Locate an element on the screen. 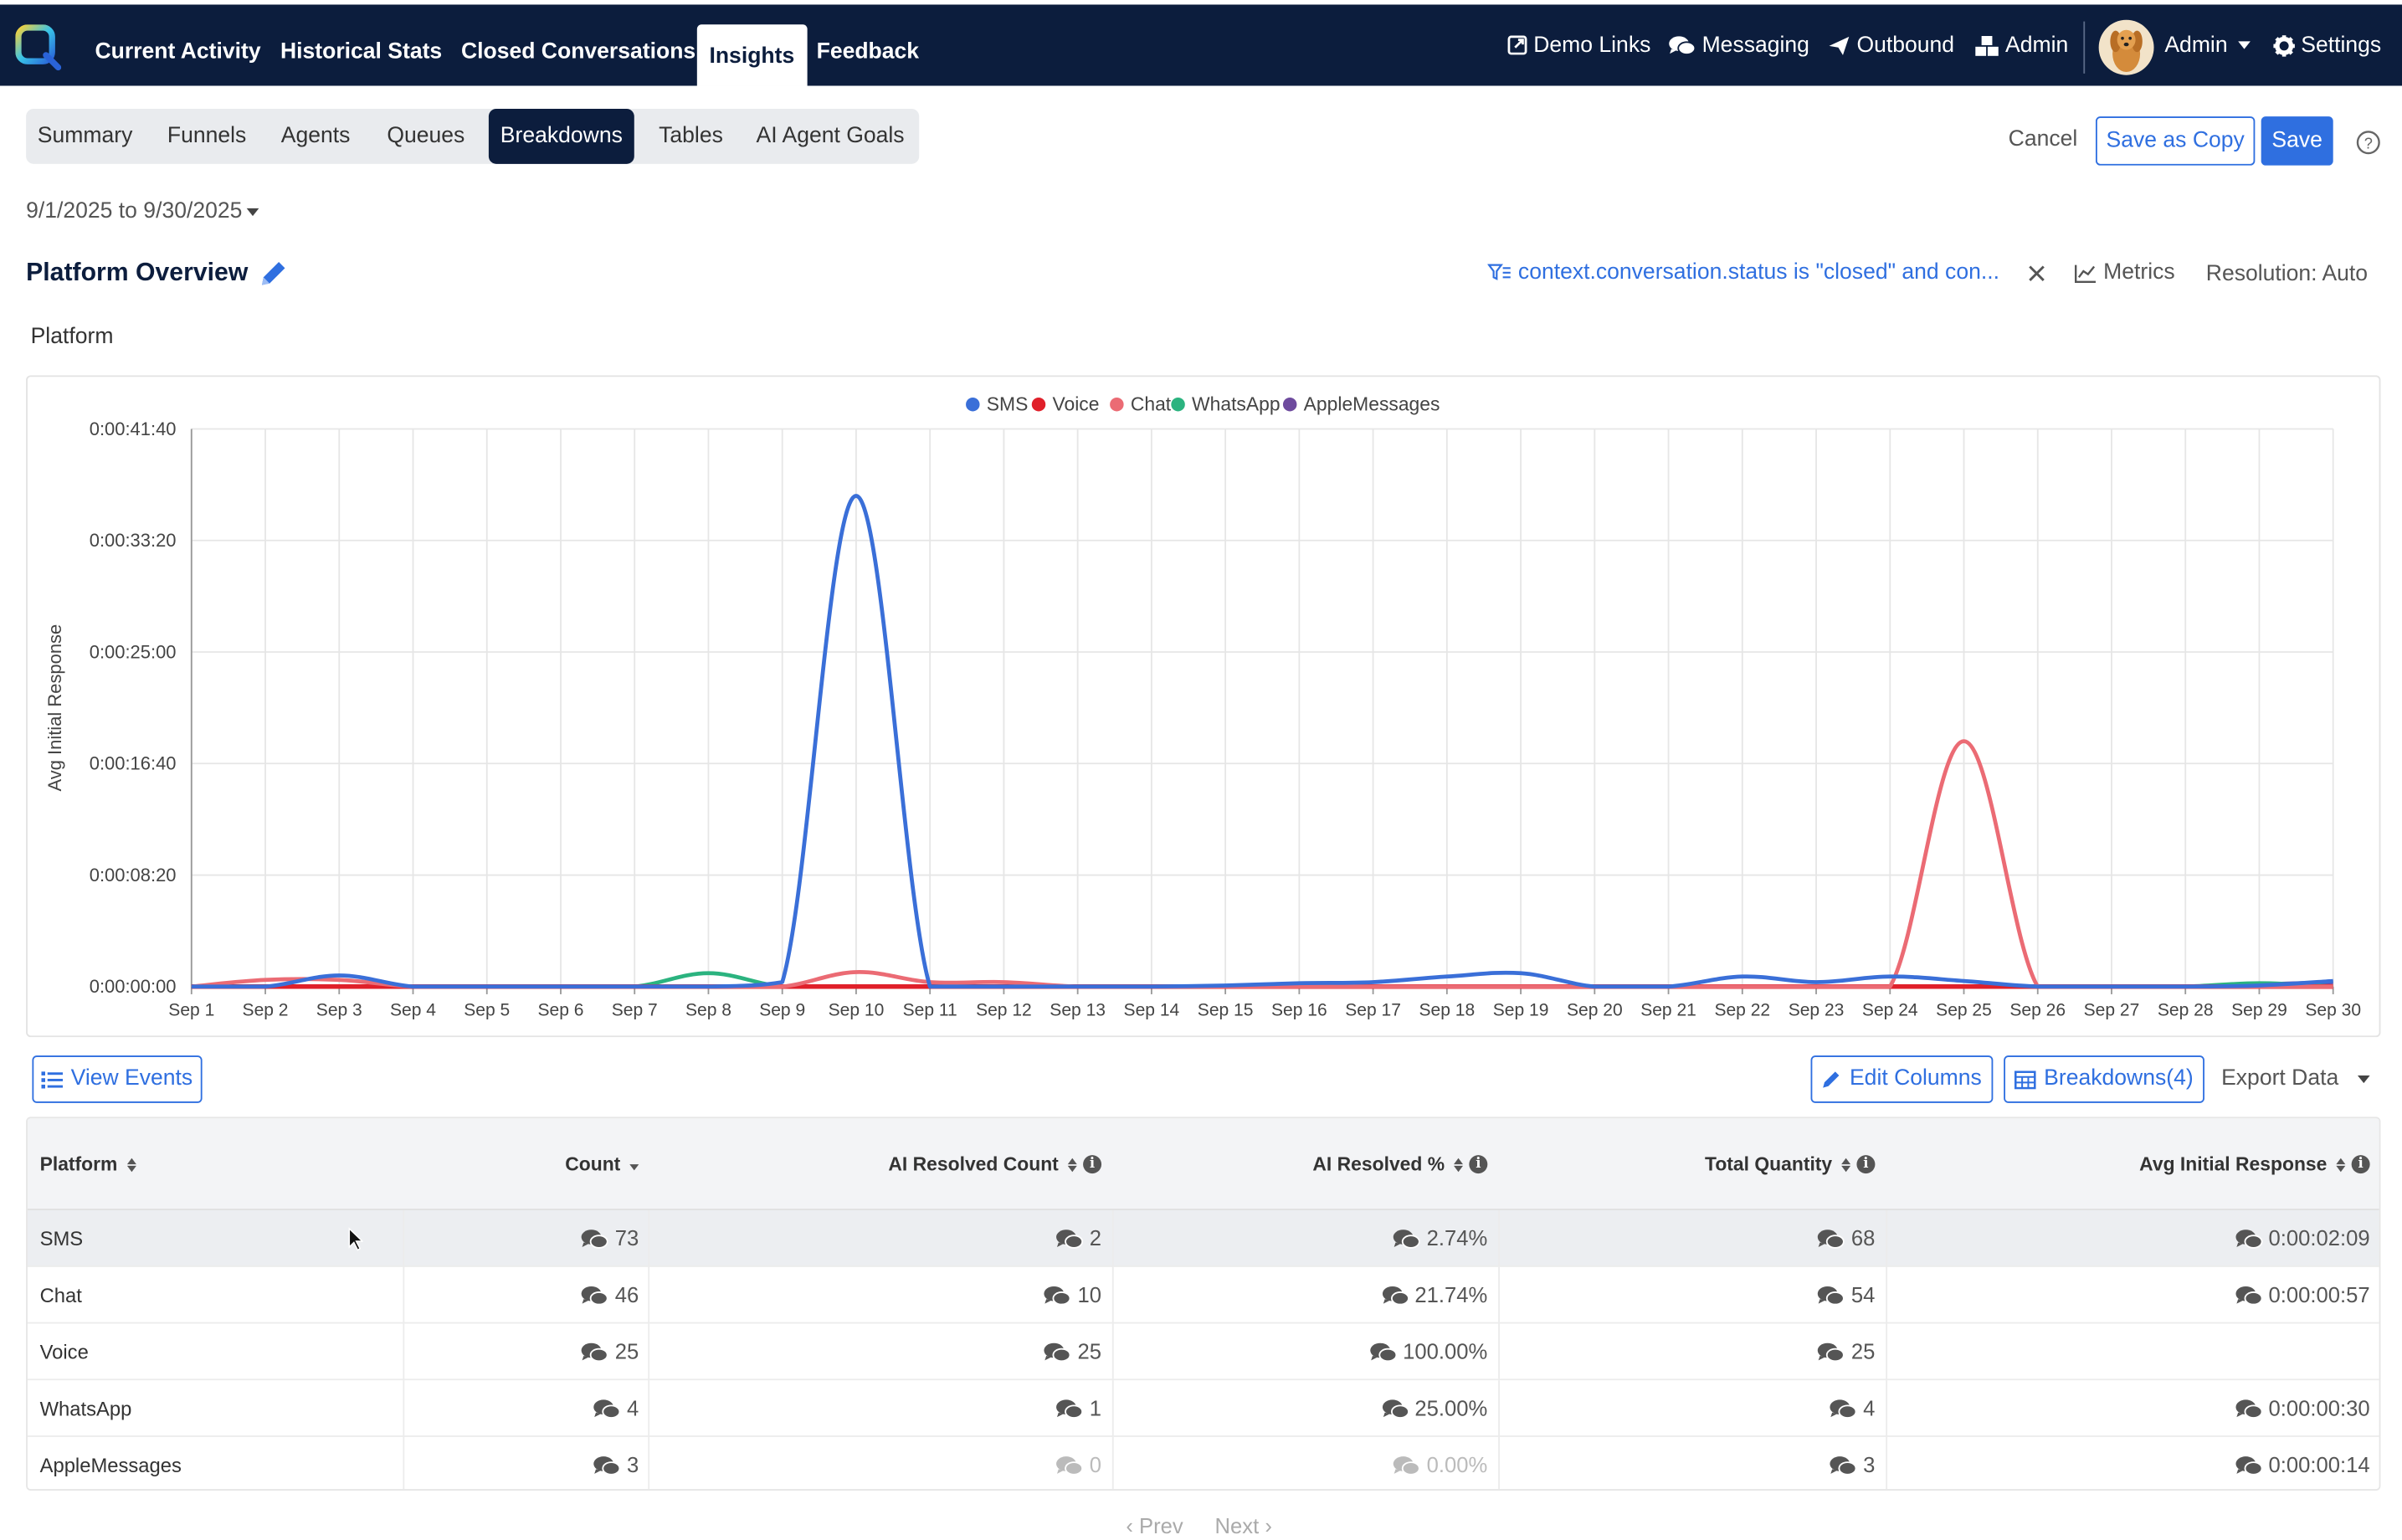 This screenshot has height=1540, width=2402. help-icon: ? is located at coordinates (2368, 143).